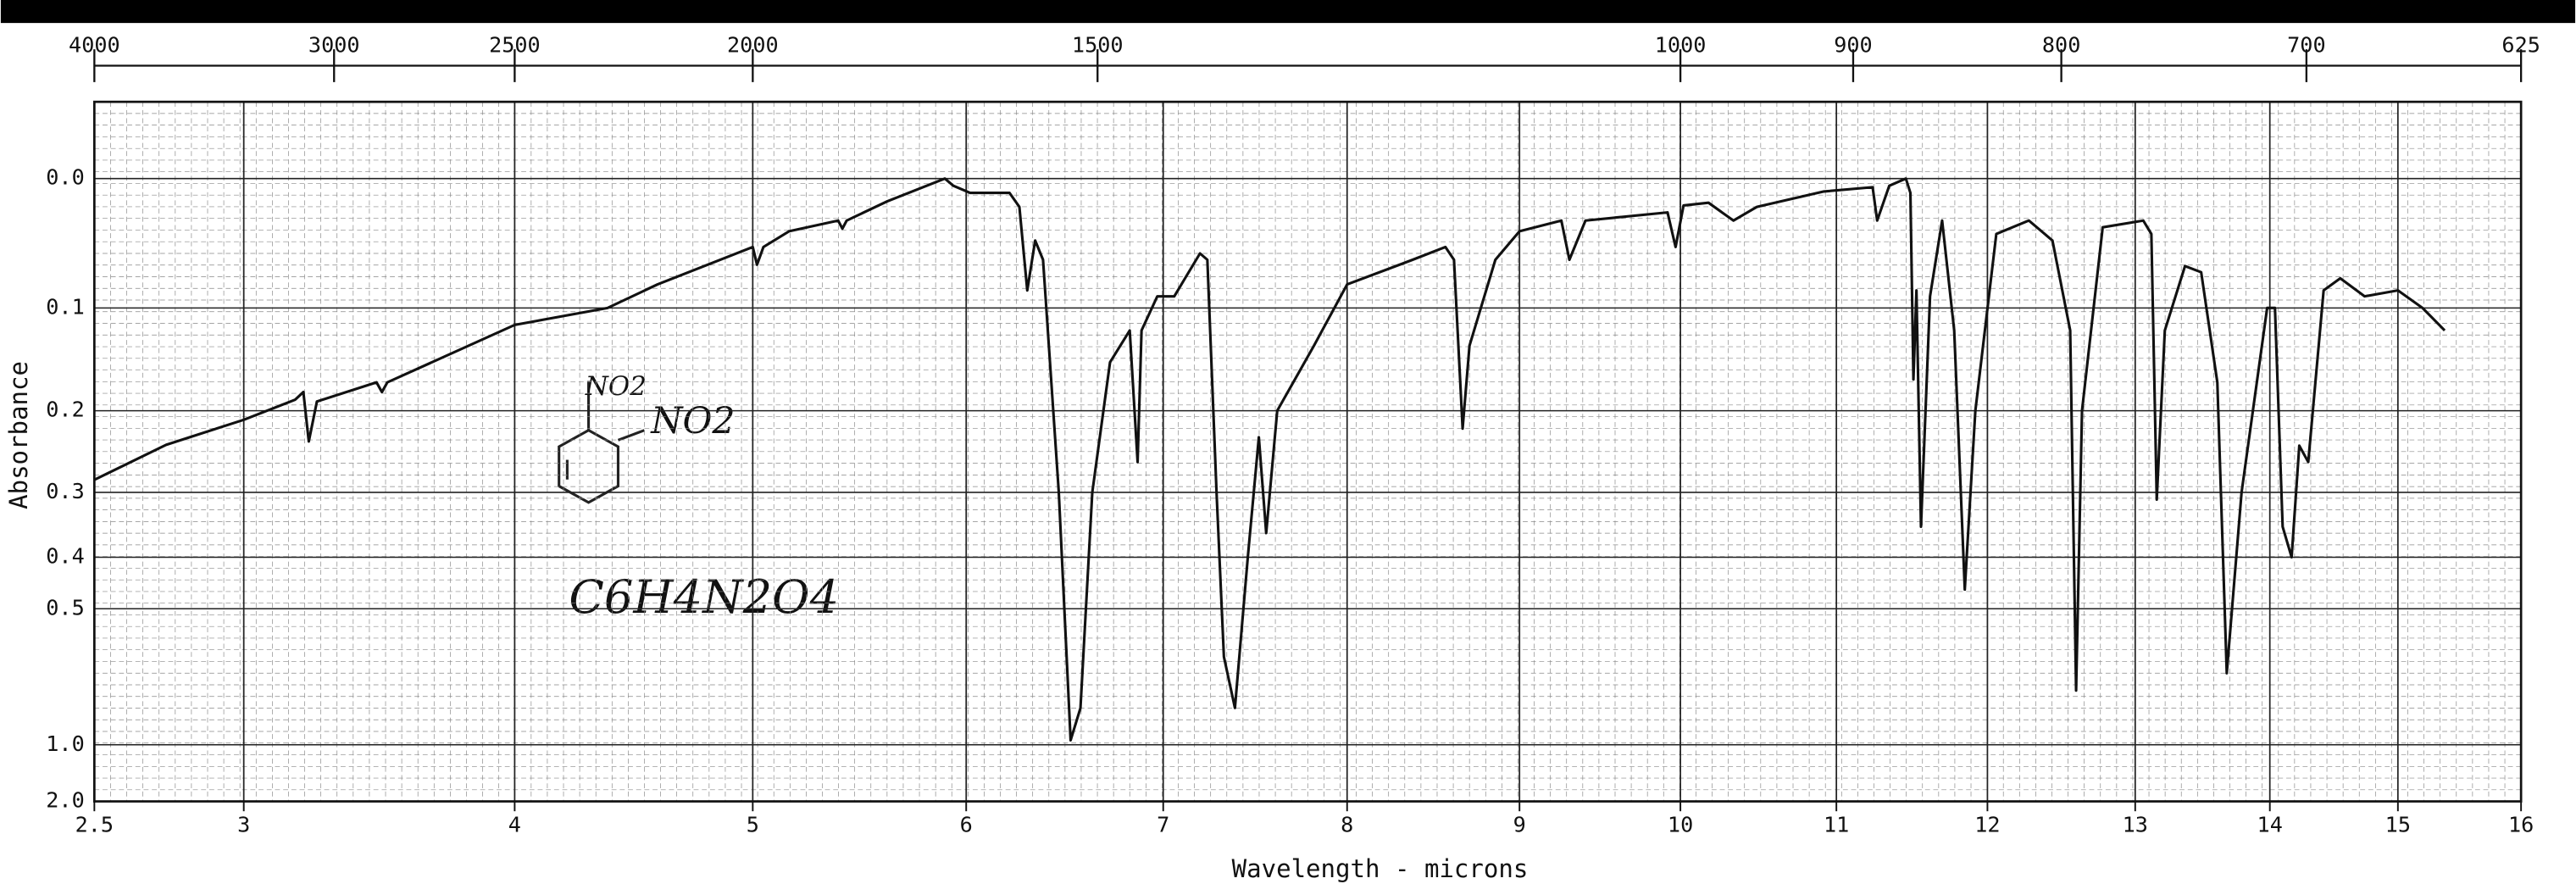  I want to click on y-tick-label: 0.3, so click(65, 491).